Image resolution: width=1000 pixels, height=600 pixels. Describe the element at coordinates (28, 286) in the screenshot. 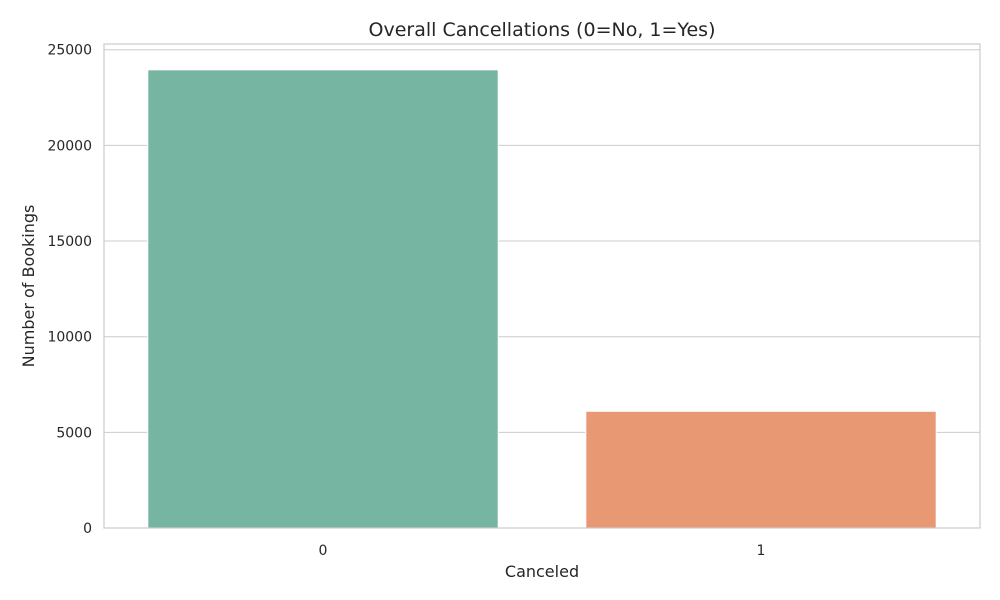

I see `y-axis-label: Number of Bookings` at that location.